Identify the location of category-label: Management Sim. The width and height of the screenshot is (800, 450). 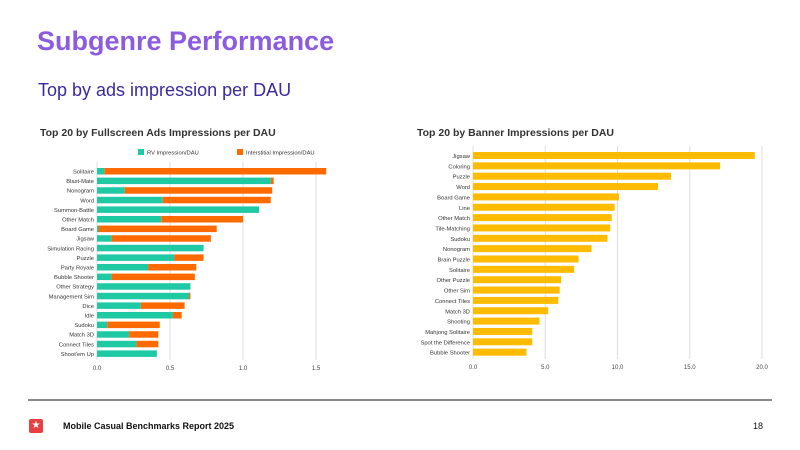
(72, 297).